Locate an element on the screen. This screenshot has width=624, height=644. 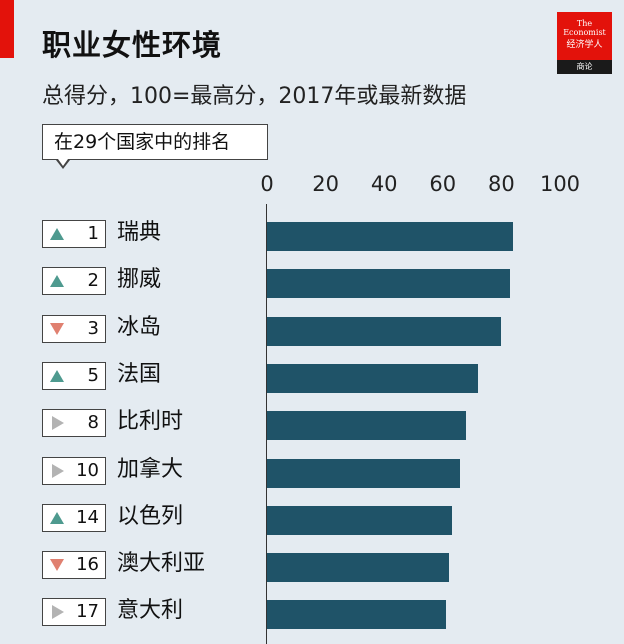
x-tick-label: 60 is located at coordinates (443, 184).